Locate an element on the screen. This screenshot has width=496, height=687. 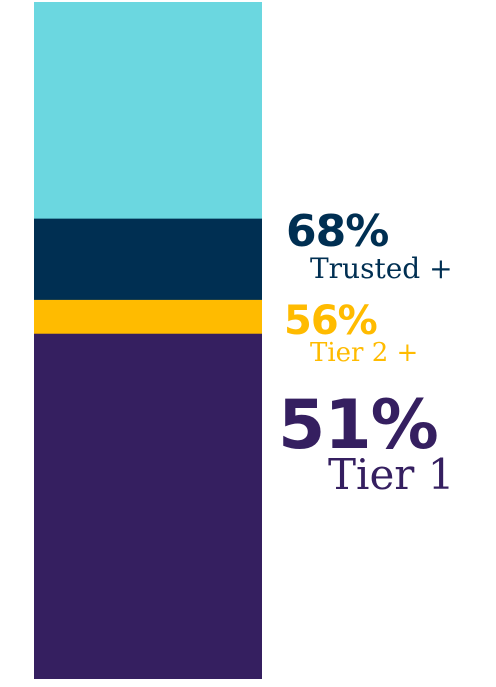
trusted-plus-percent: 68% is located at coordinates (337, 231).